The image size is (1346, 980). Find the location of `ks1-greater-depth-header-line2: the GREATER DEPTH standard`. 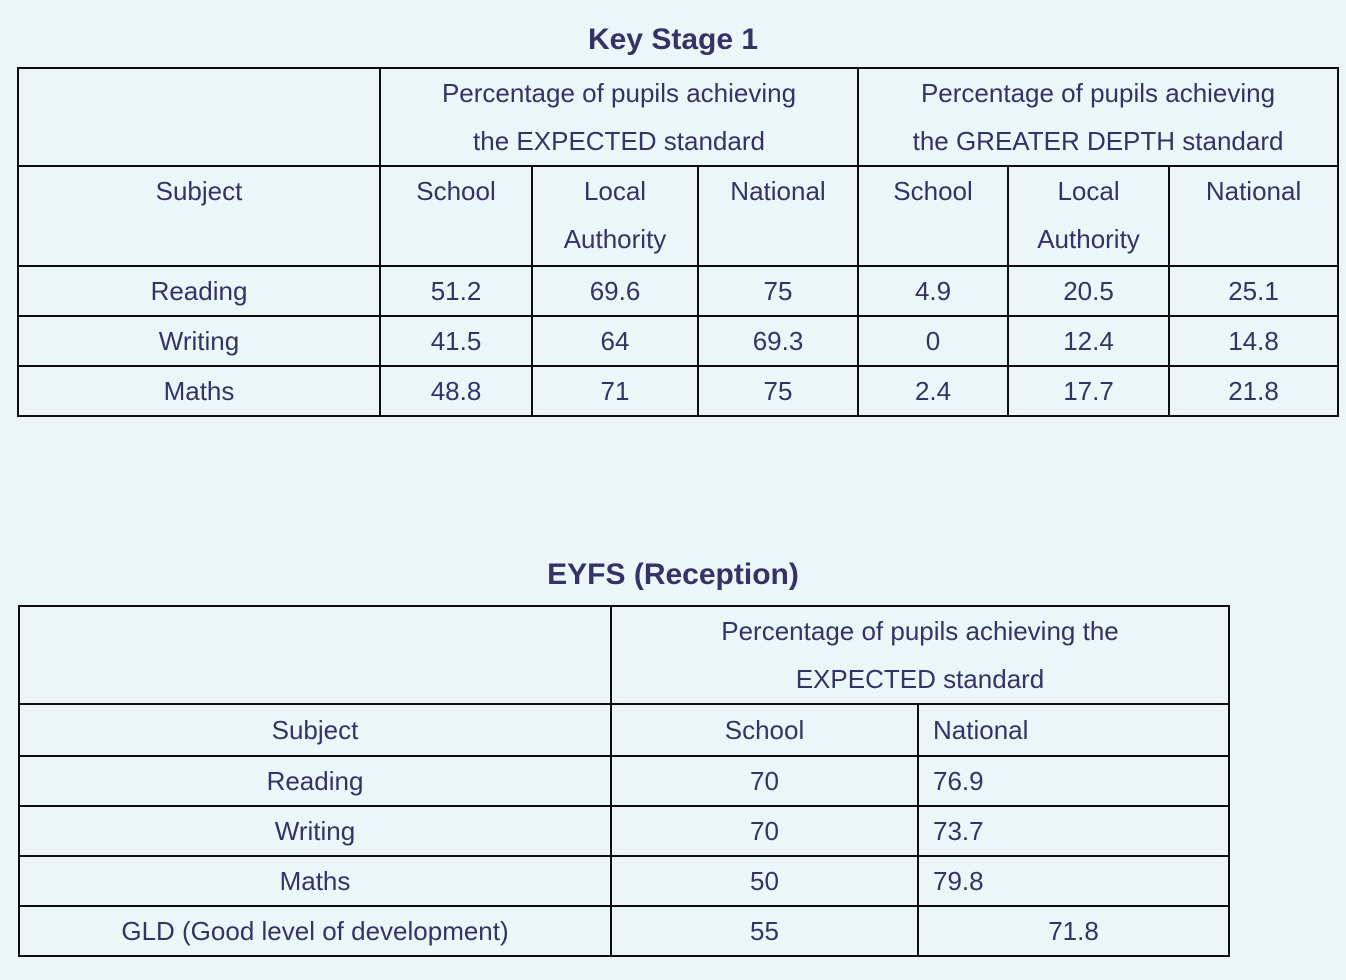

ks1-greater-depth-header-line2: the GREATER DEPTH standard is located at coordinates (1098, 141).